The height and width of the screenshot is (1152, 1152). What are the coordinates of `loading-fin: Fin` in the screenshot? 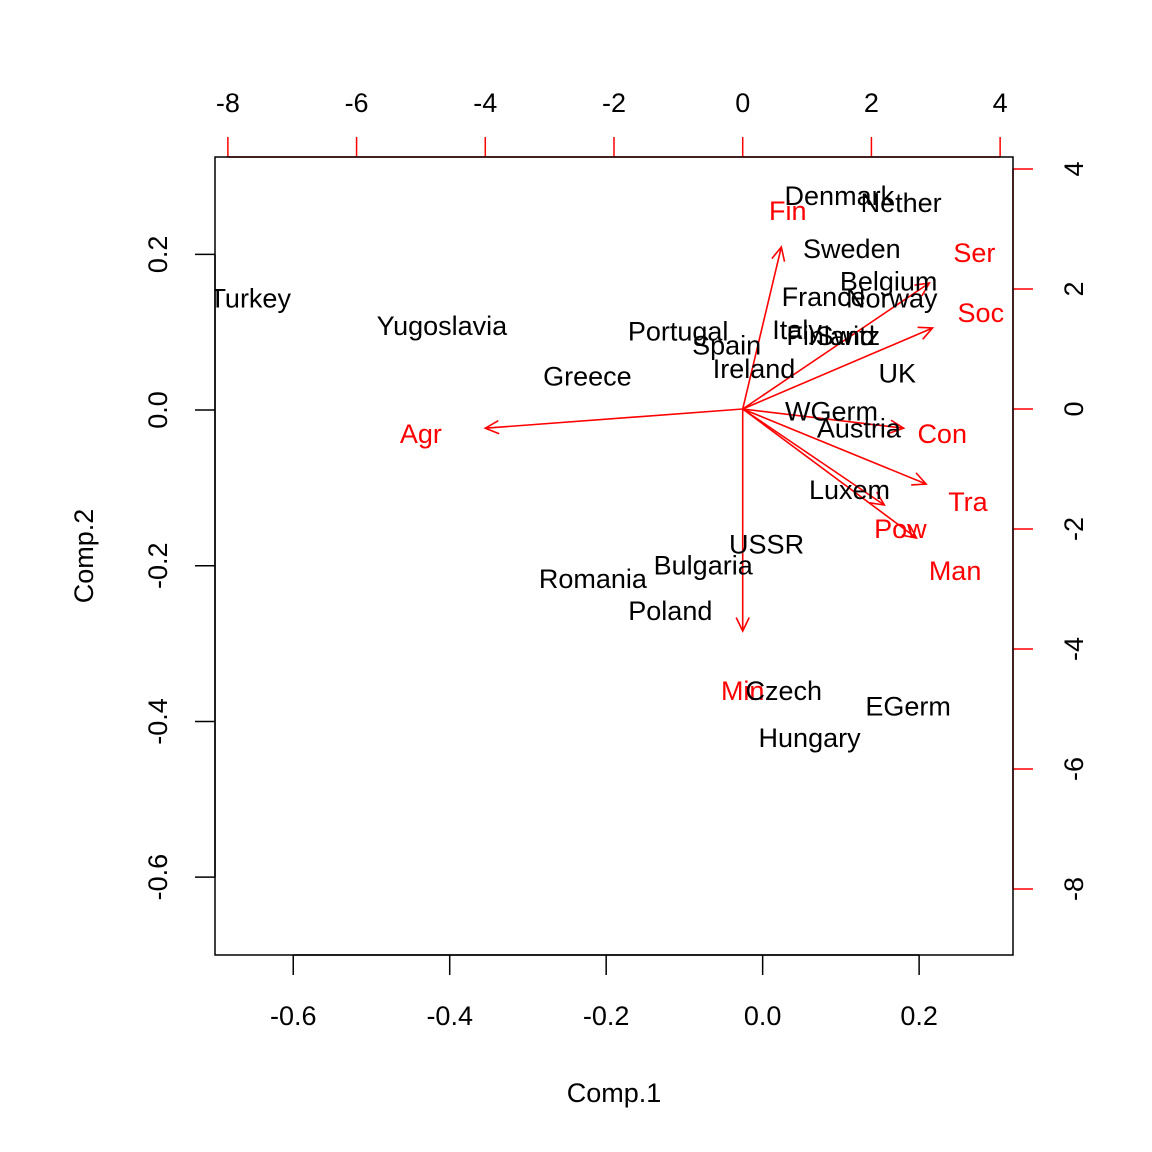 It's located at (774, 303).